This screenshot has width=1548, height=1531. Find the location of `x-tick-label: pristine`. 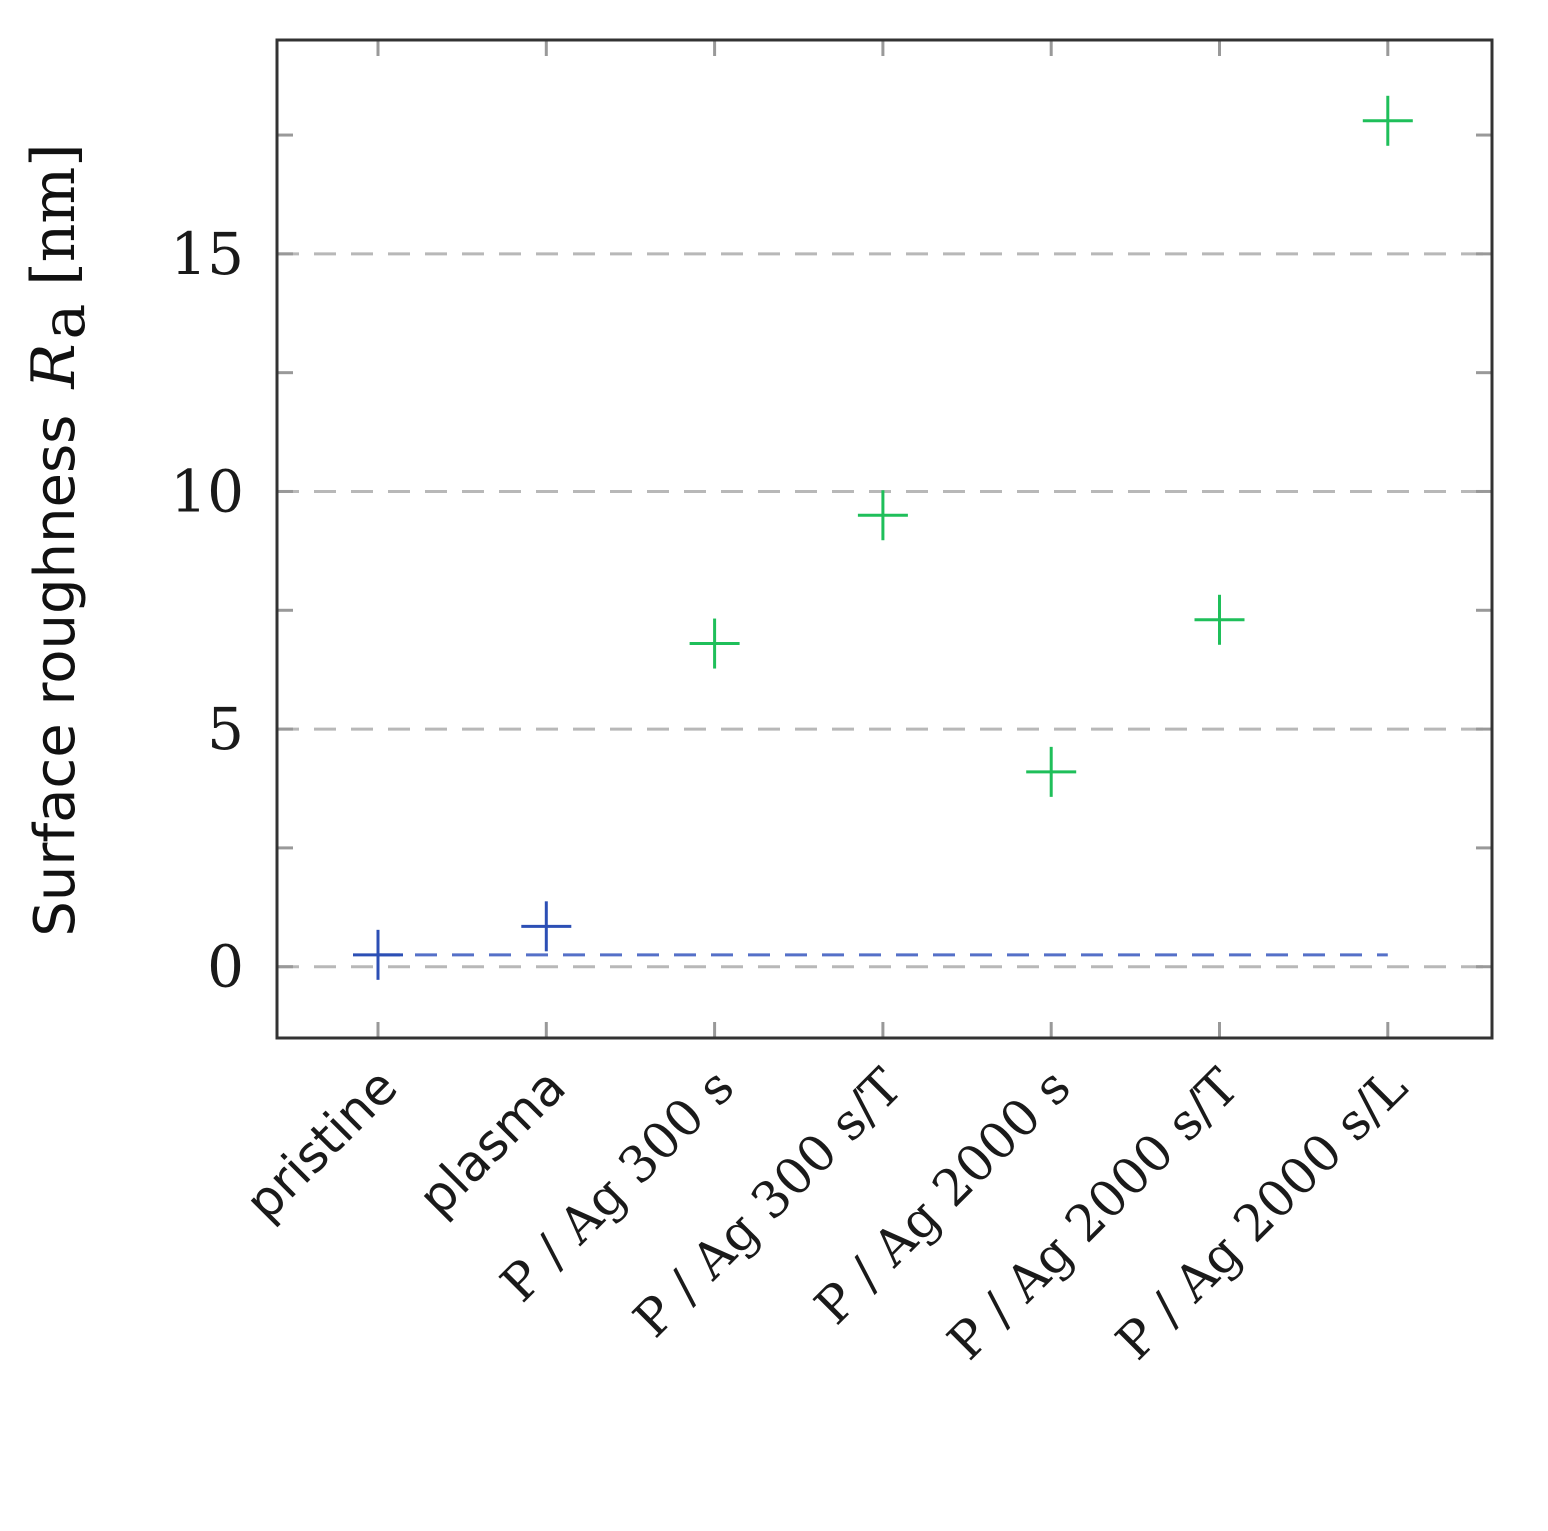

x-tick-label: pristine is located at coordinates (321, 1144).